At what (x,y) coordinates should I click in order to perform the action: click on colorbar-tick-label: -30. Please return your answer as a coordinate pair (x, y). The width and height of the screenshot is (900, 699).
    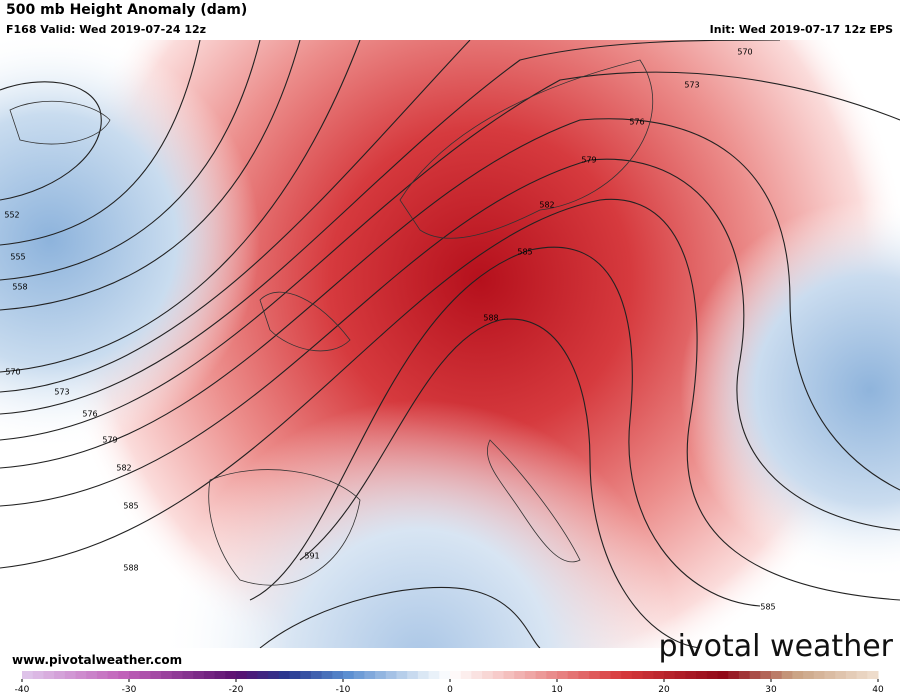
    Looking at the image, I should click on (129, 690).